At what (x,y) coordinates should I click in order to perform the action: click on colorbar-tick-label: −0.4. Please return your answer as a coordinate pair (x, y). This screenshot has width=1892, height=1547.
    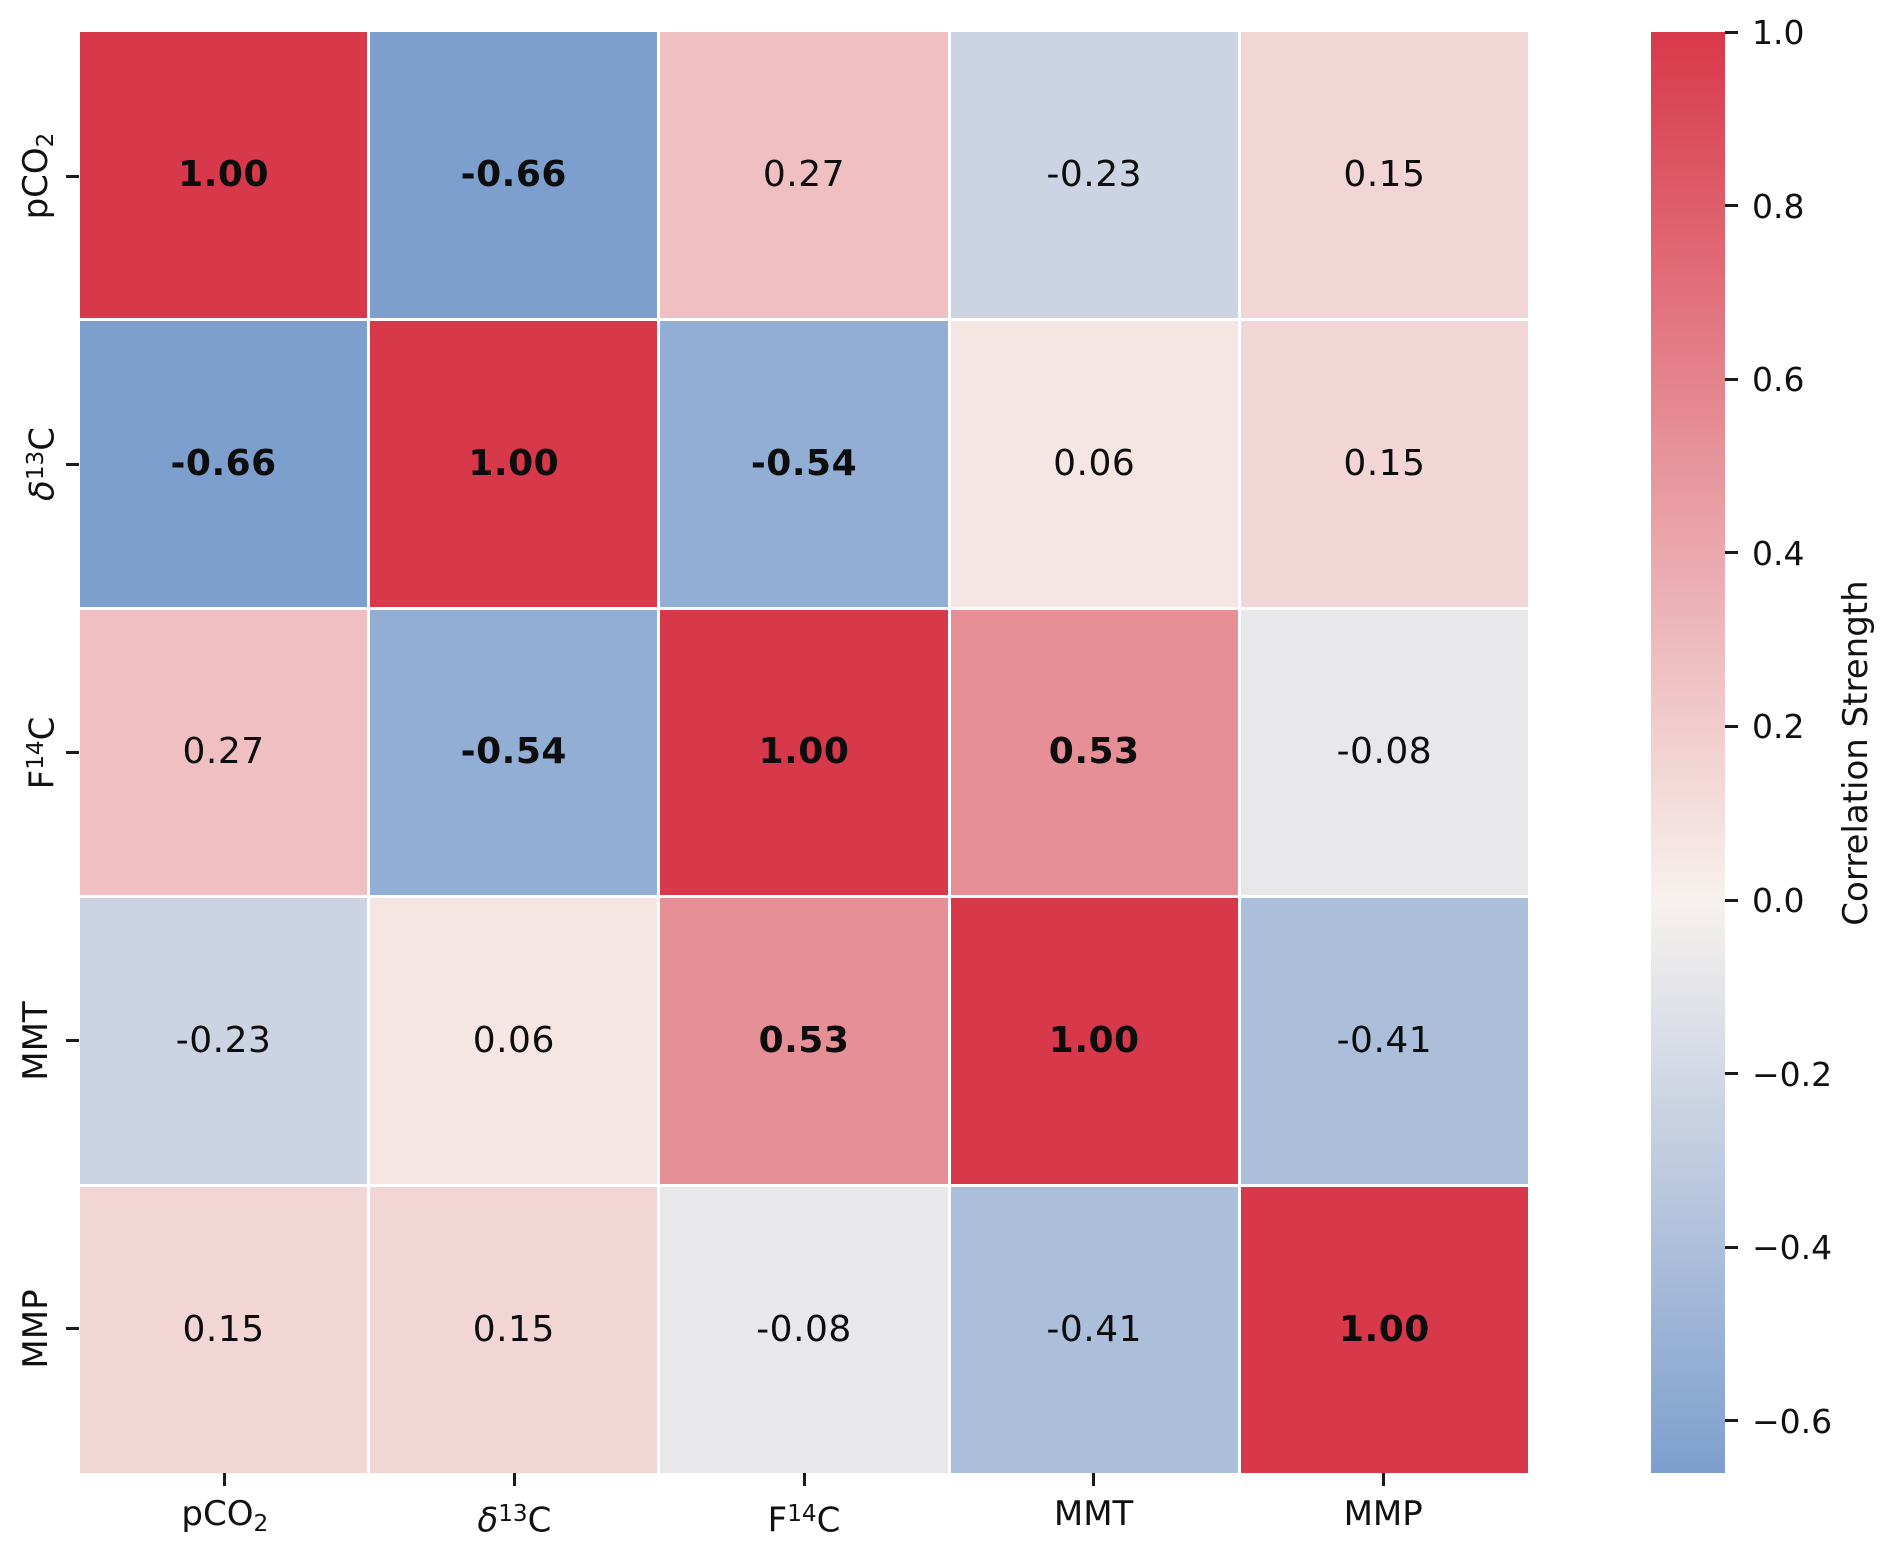
    Looking at the image, I should click on (1792, 1248).